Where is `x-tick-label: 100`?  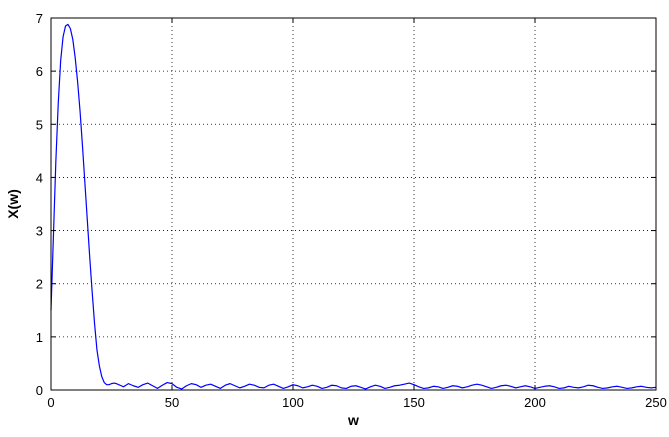
x-tick-label: 100 is located at coordinates (293, 402).